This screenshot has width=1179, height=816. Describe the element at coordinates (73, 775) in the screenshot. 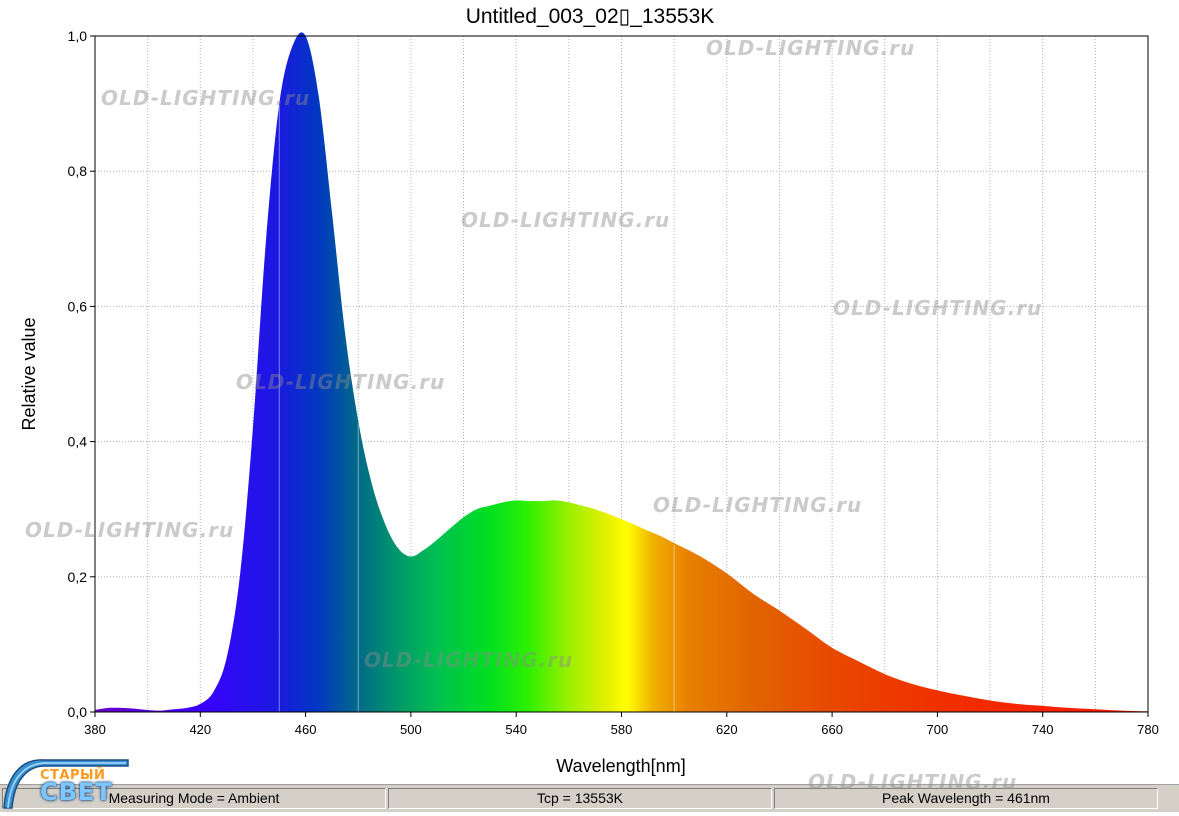

I see `logo-top-text: СТАРЫЙ` at that location.